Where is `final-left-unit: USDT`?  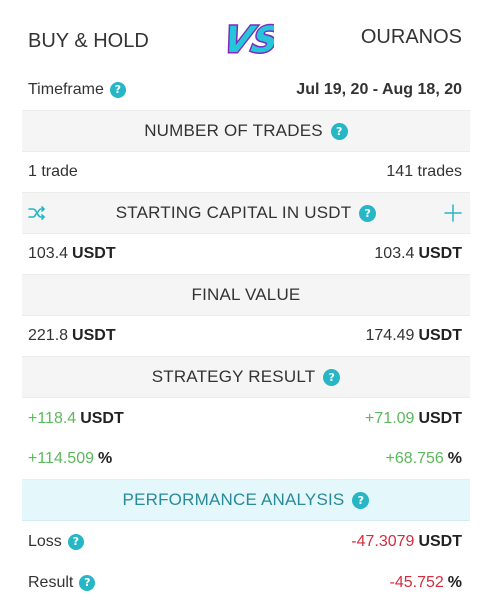 final-left-unit: USDT is located at coordinates (94, 335).